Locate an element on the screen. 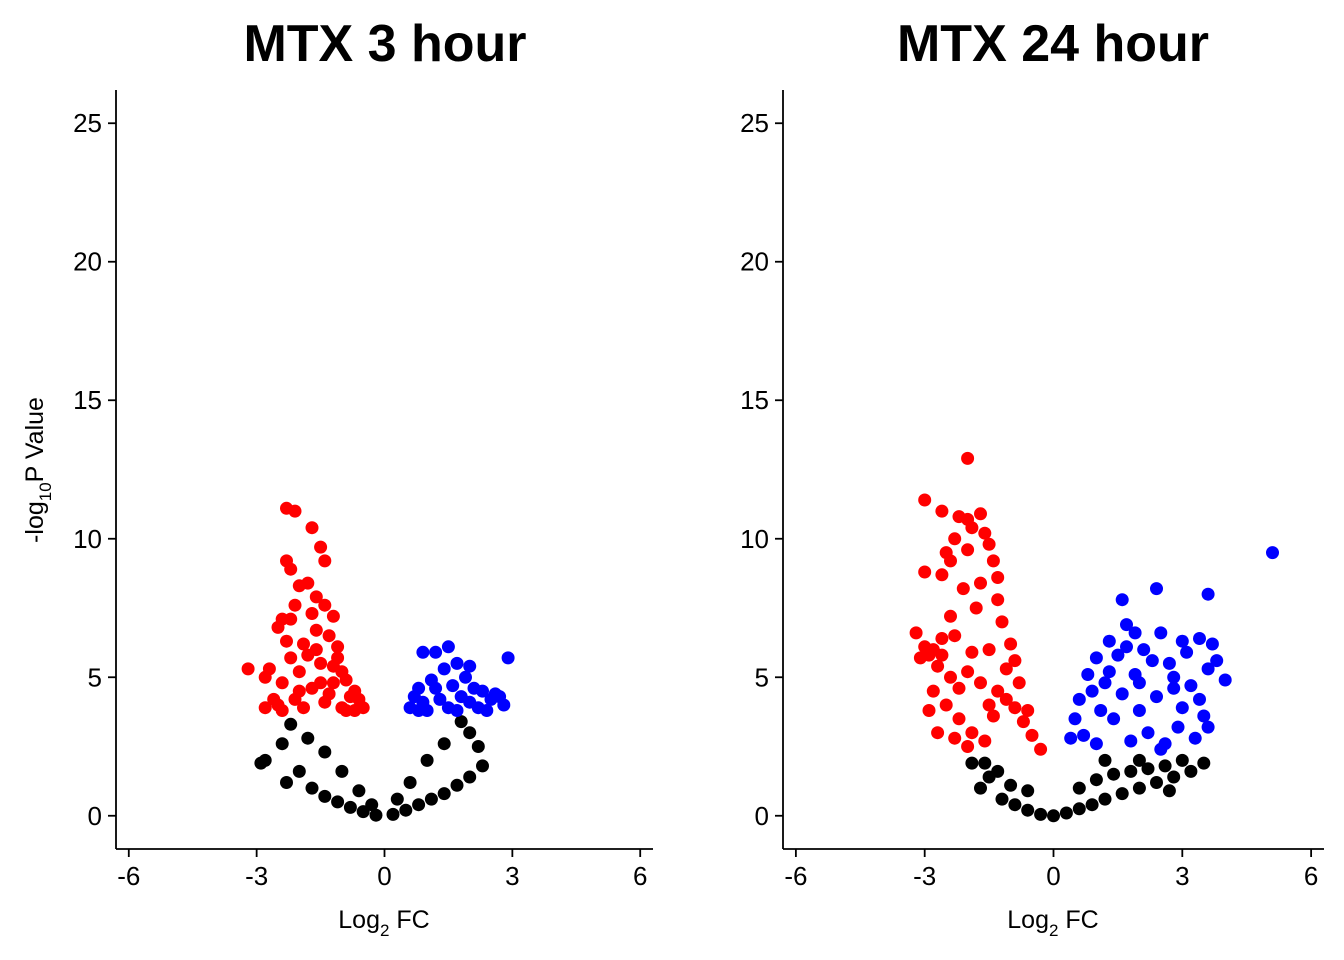  panel-title: MTX 24 hour is located at coordinates (1053, 44).